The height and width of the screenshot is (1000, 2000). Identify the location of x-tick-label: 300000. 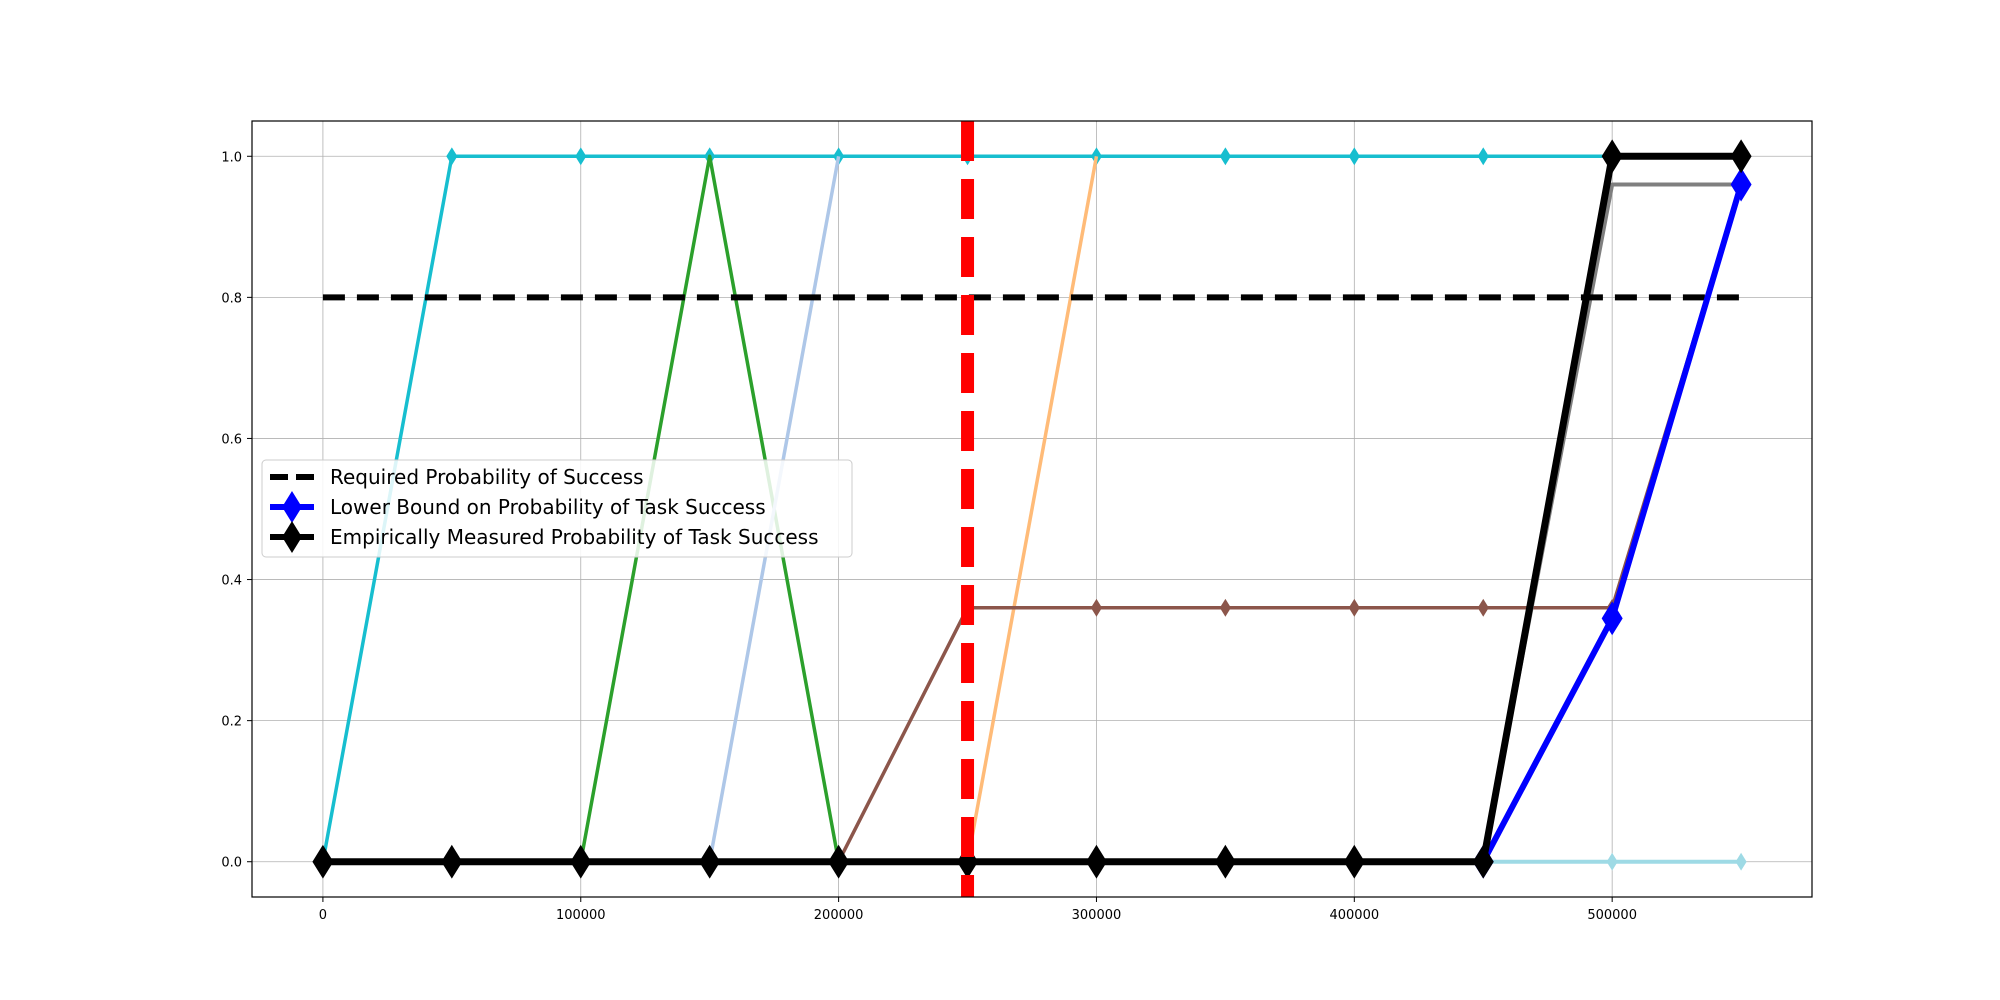
(1097, 915).